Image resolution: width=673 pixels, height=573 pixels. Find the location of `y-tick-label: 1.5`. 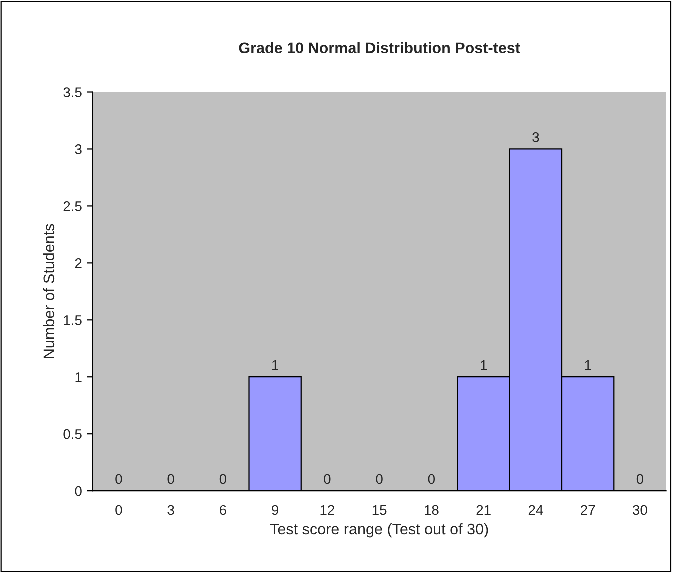

y-tick-label: 1.5 is located at coordinates (73, 321).